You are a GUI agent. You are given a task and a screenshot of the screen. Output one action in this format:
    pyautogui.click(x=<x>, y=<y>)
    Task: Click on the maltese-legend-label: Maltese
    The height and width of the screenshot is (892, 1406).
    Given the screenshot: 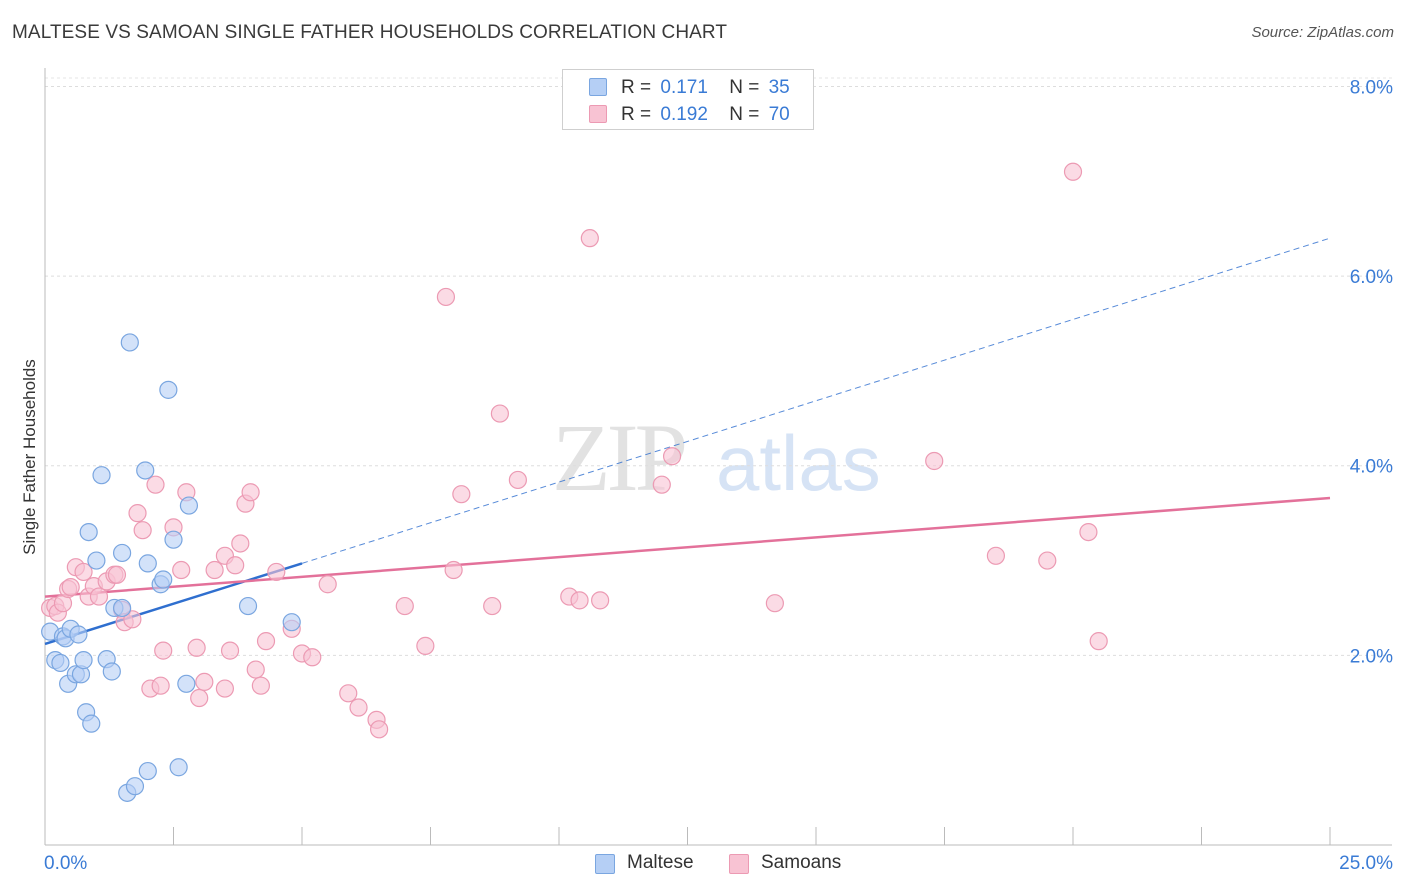 What is the action you would take?
    pyautogui.click(x=660, y=862)
    